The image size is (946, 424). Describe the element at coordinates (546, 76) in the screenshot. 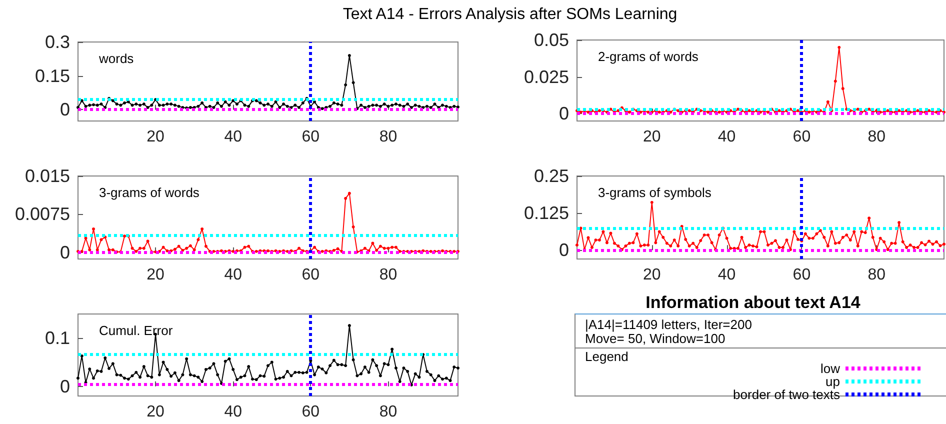

I see `y-tick-label: 0.025` at that location.